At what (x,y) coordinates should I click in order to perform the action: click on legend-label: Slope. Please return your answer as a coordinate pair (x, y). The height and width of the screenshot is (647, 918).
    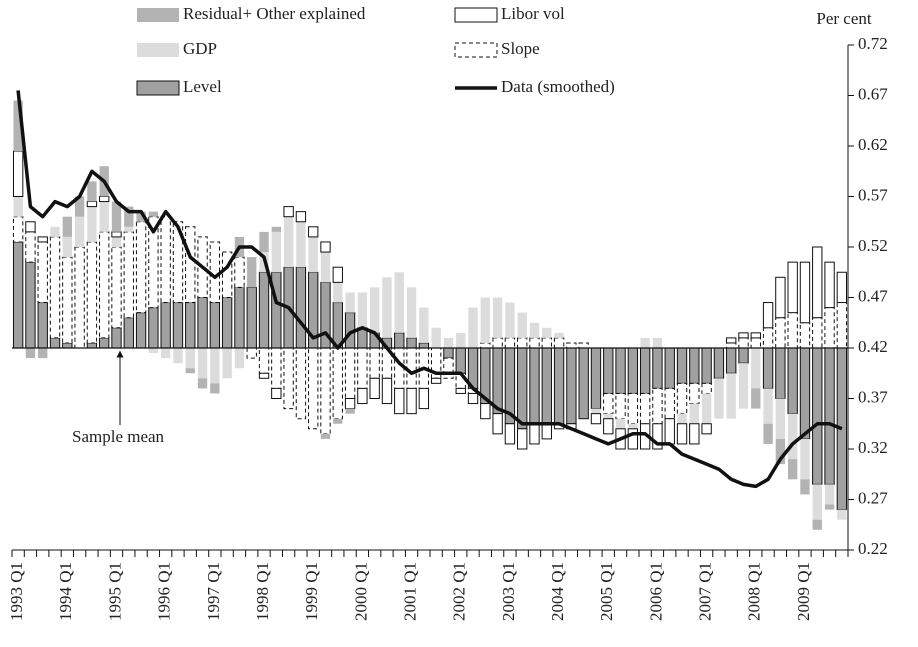
    Looking at the image, I should click on (520, 48).